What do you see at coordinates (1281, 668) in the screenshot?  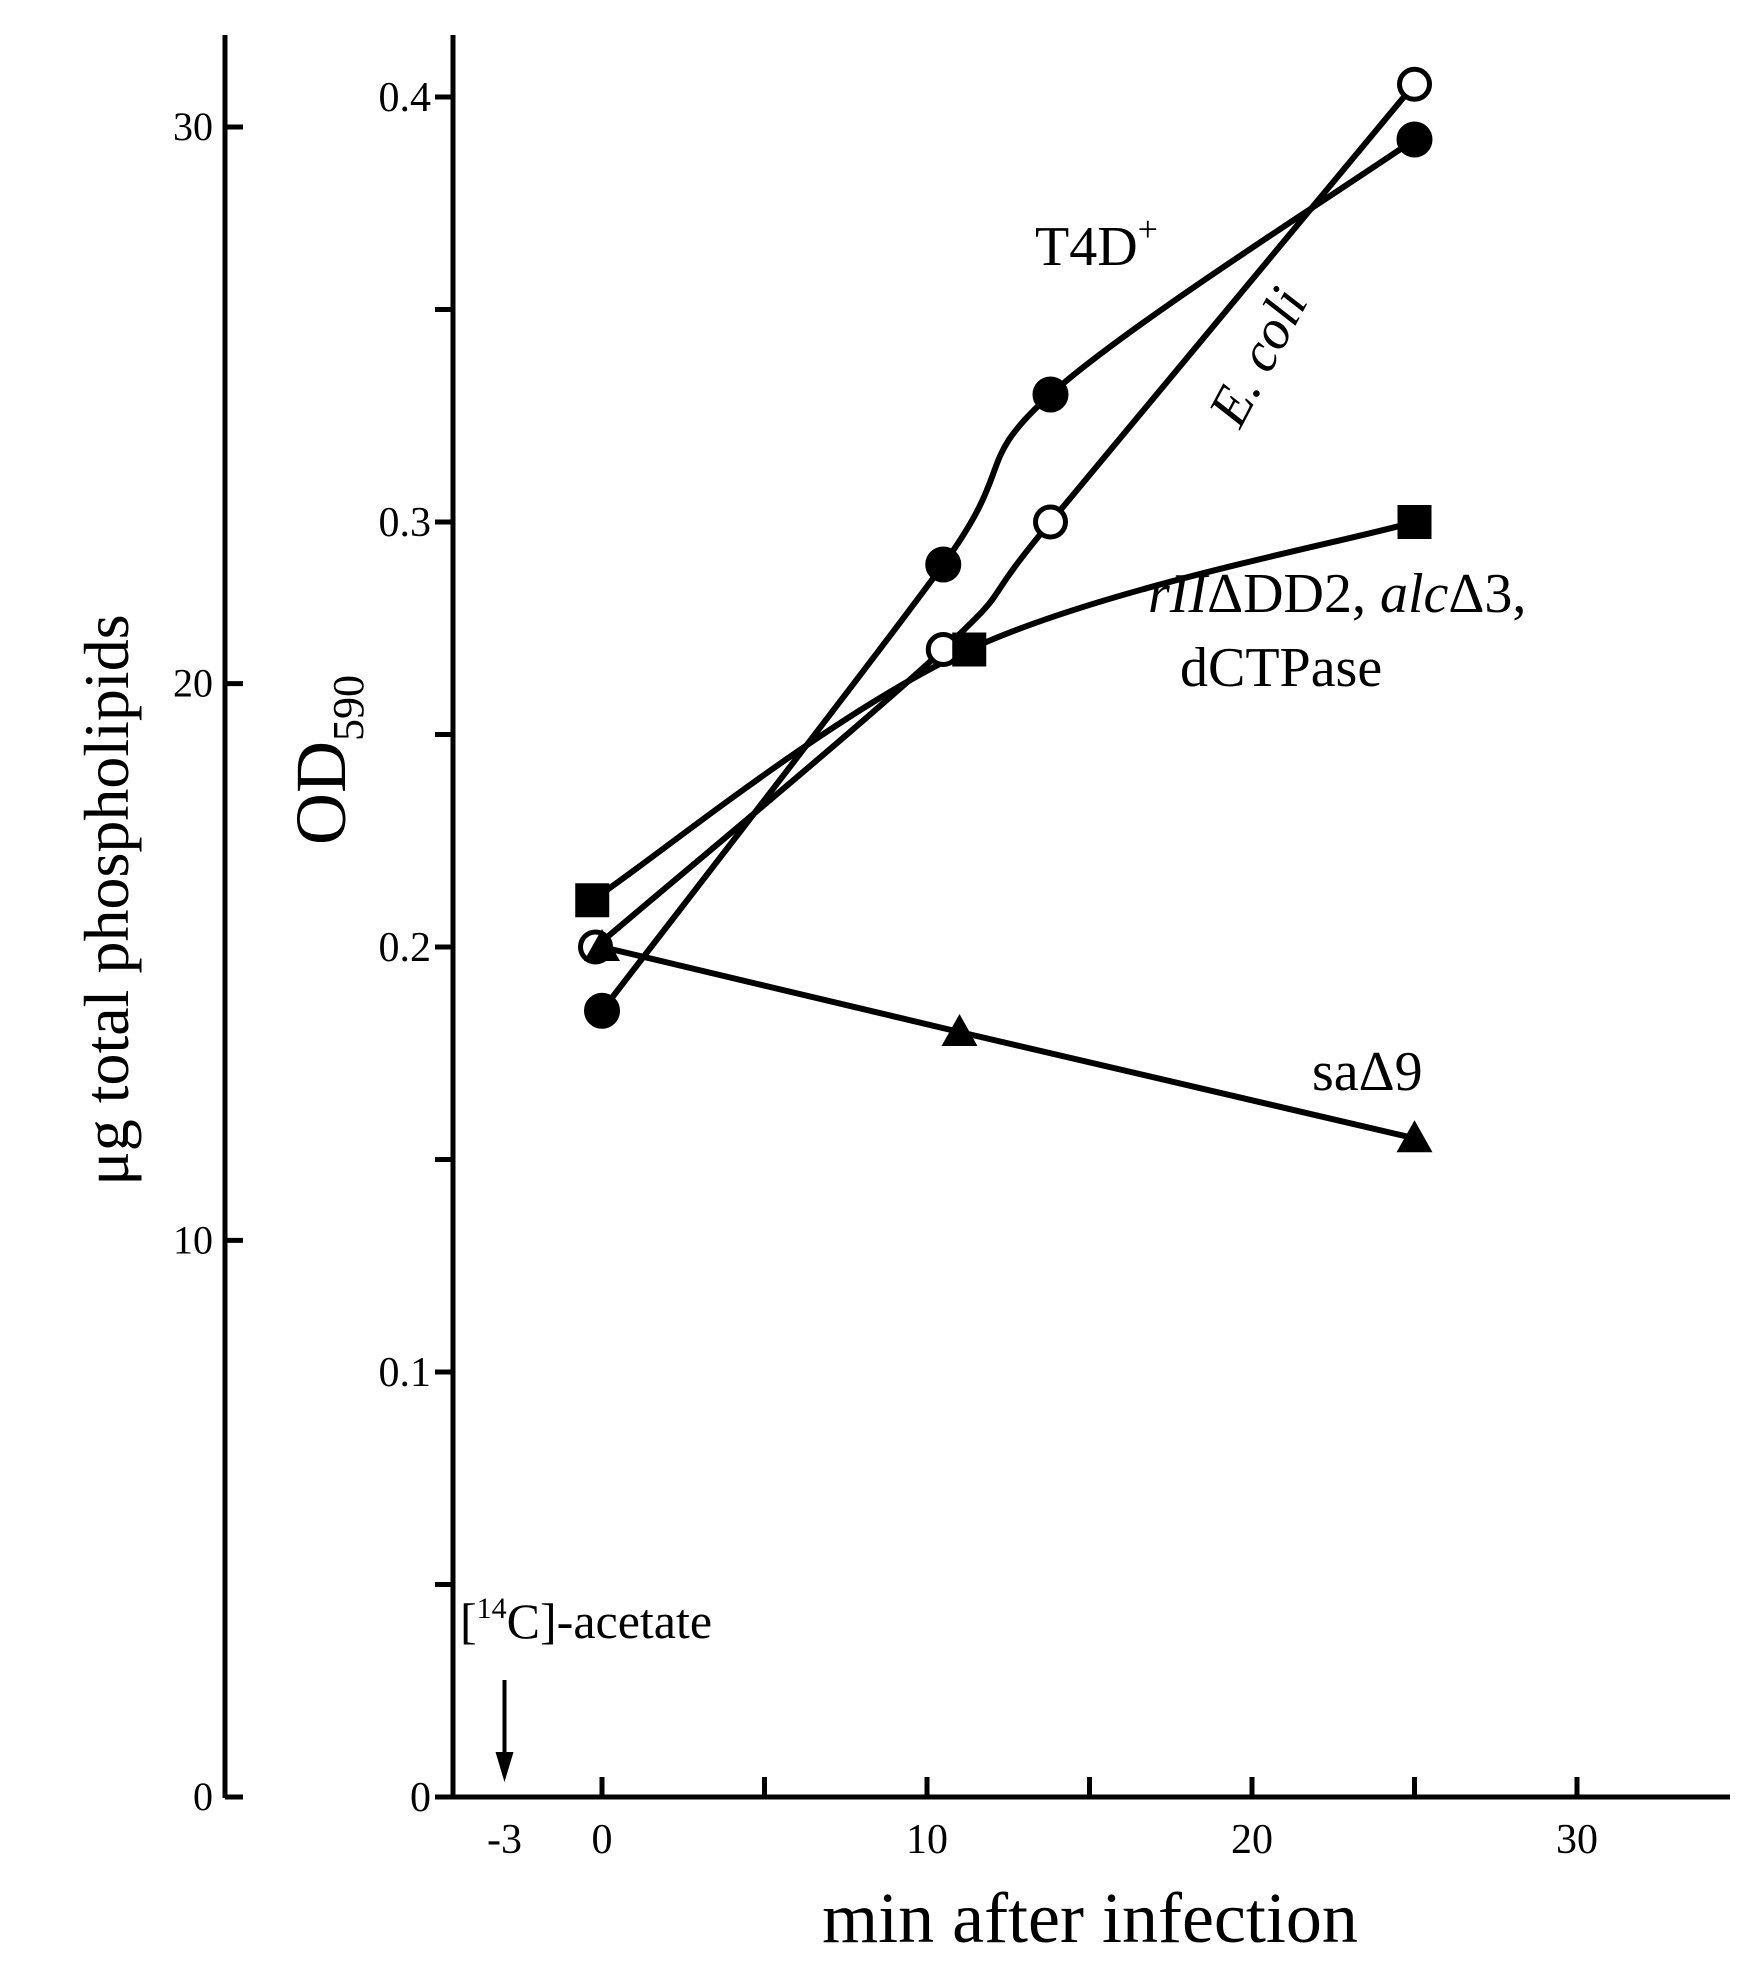 I see `series-label-rii-line2: dCTPase` at bounding box center [1281, 668].